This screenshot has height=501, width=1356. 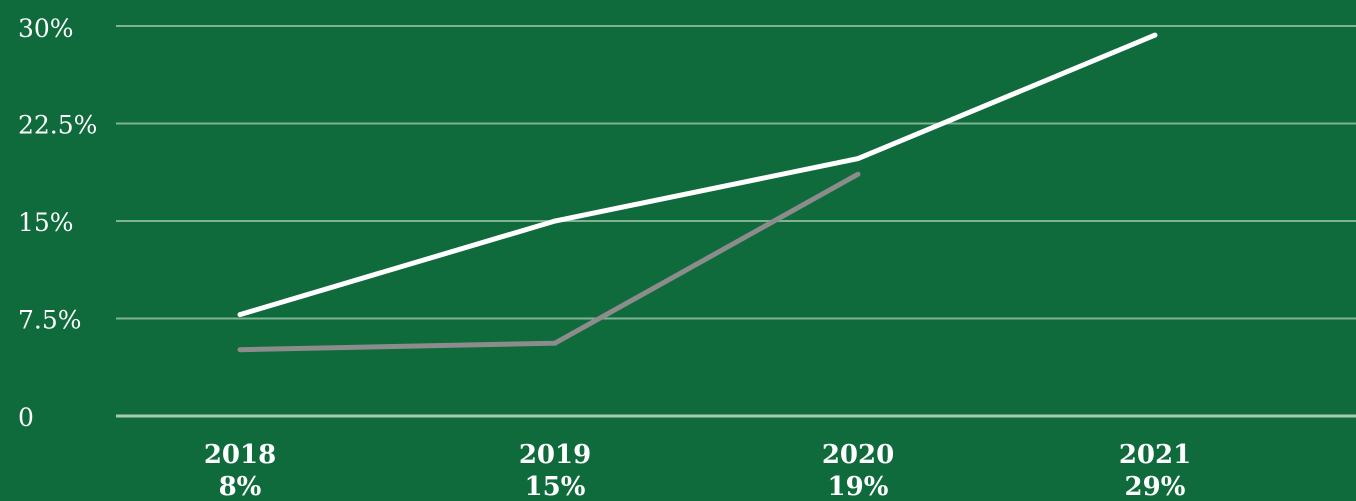 I want to click on x-tick-label: 2020, so click(x=858, y=455).